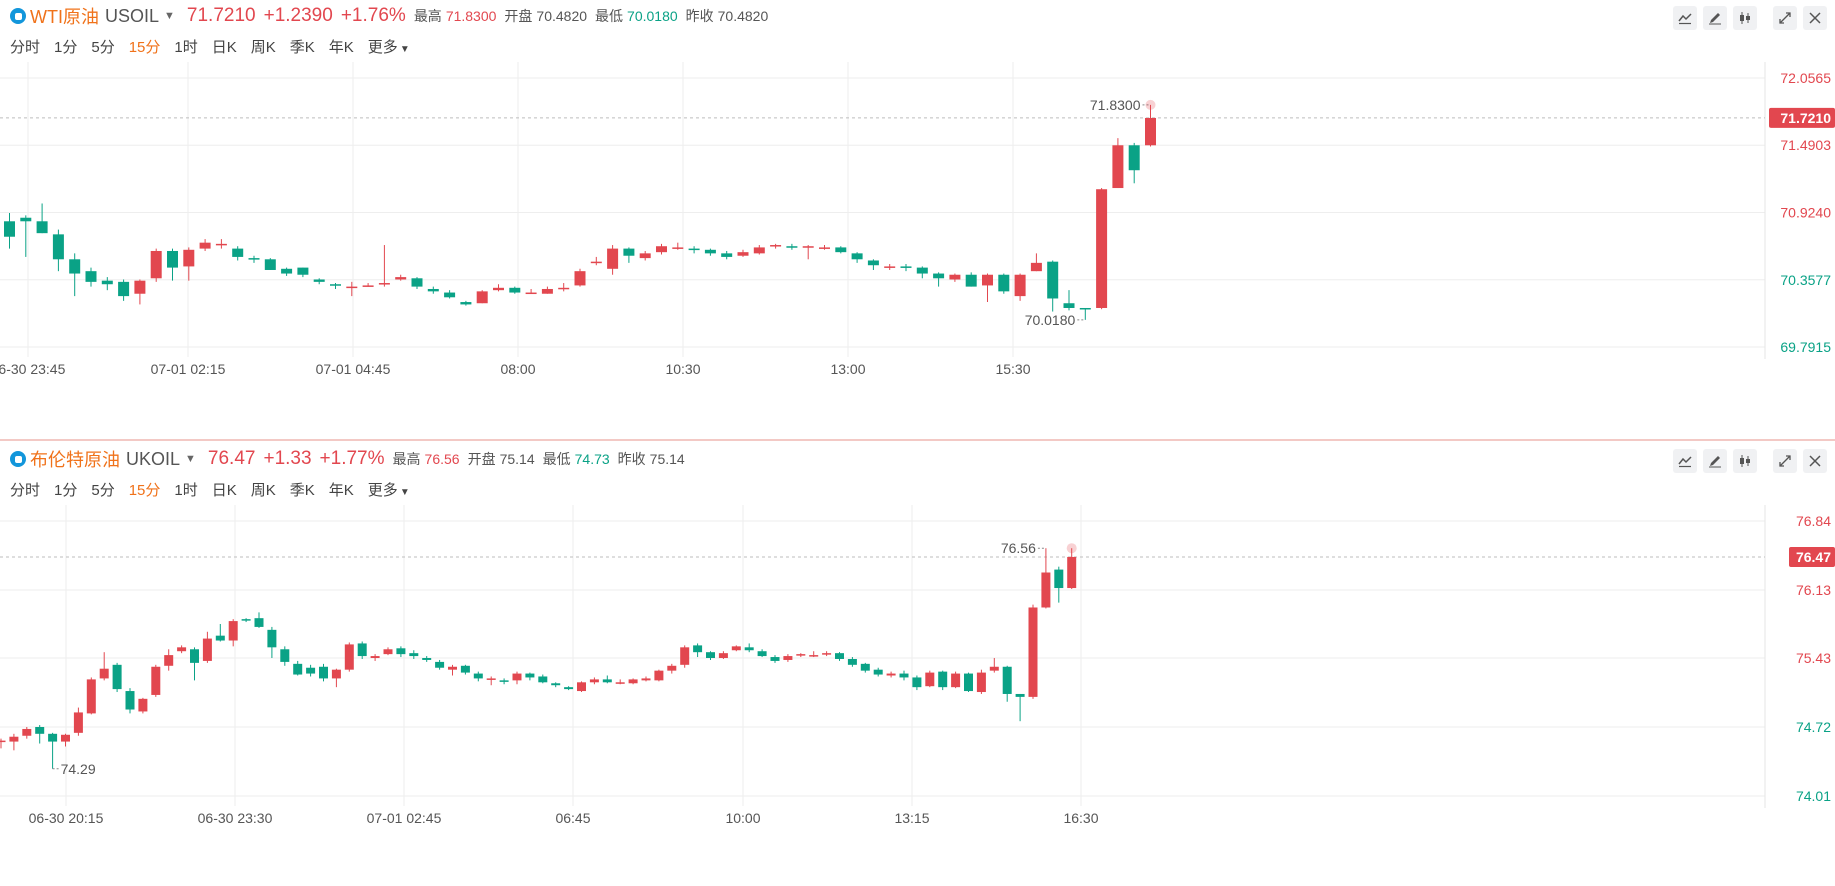  I want to click on instrument-name: 布伦特原油, so click(75, 460).